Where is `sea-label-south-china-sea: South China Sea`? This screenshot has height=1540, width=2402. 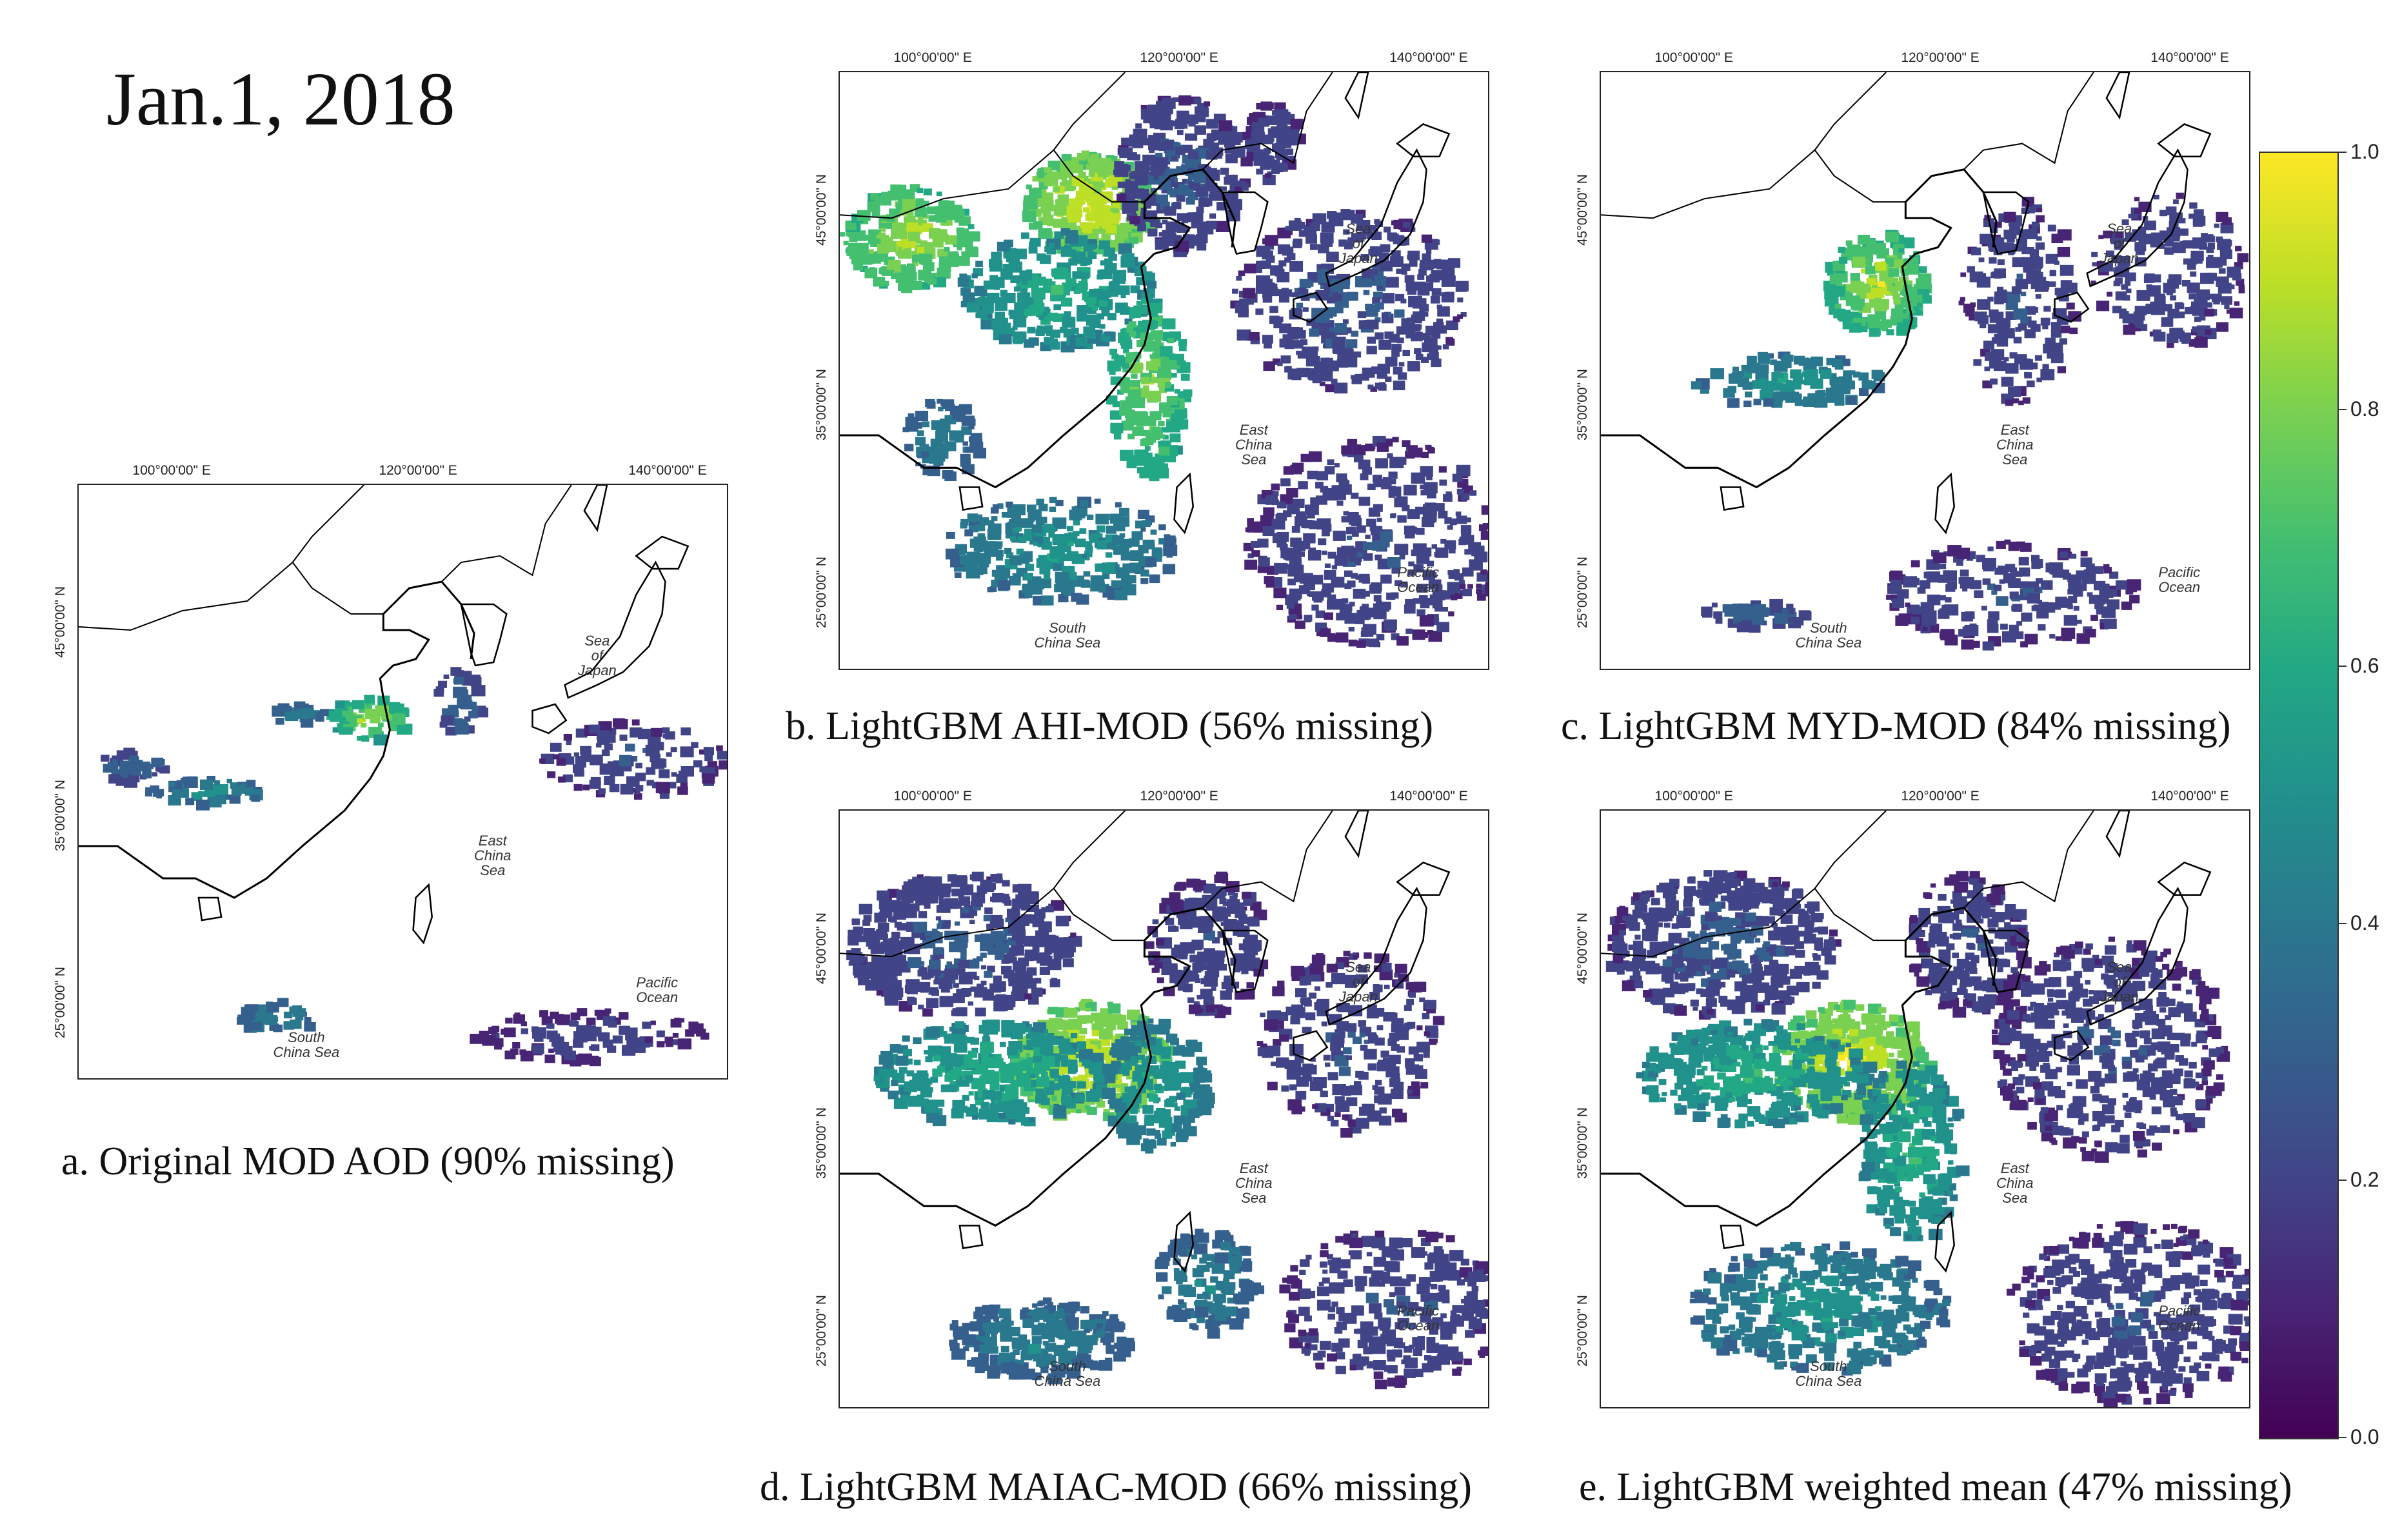 sea-label-south-china-sea: South China Sea is located at coordinates (1067, 635).